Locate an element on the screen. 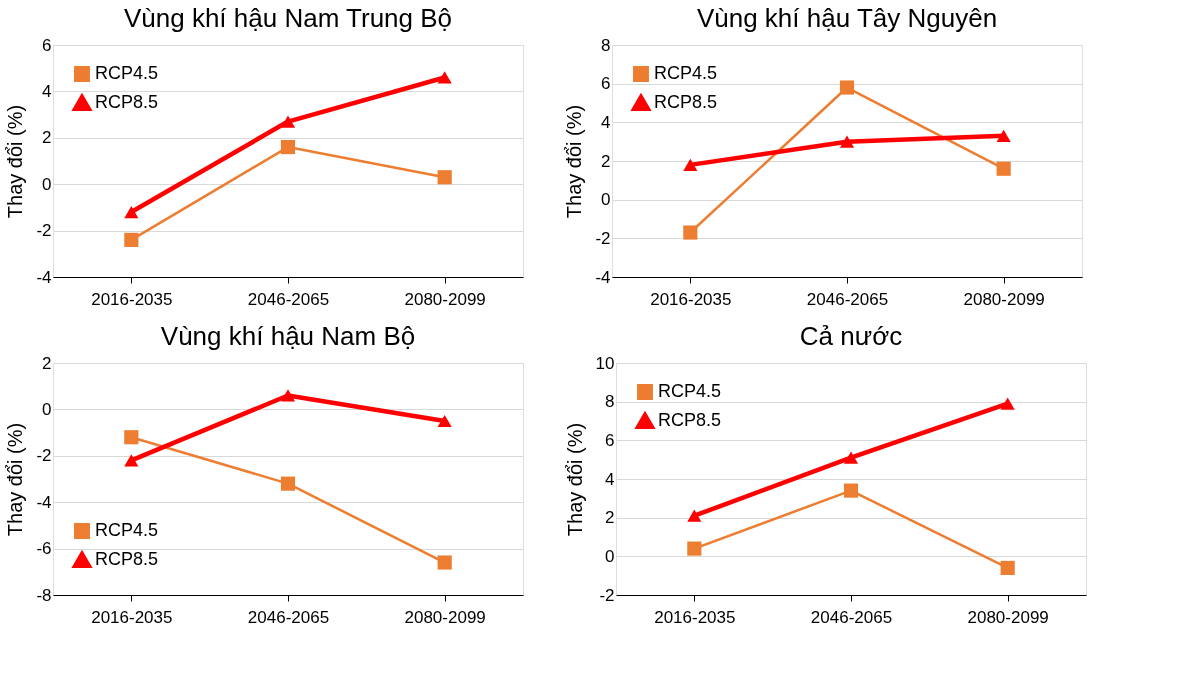 This screenshot has height=682, width=1181. chart-title: Vùng khí hậu Nam Trung Bộ is located at coordinates (288, 18).